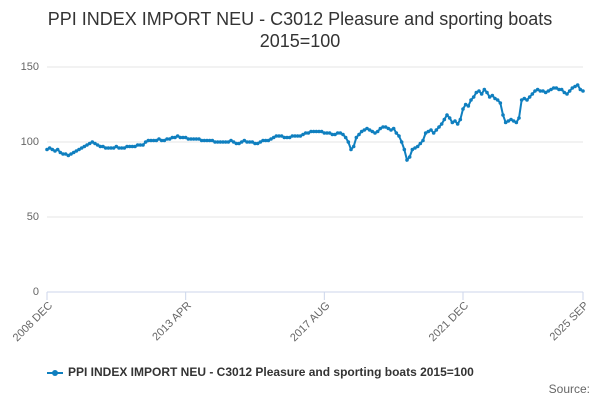 This screenshot has width=600, height=400. What do you see at coordinates (569, 389) in the screenshot?
I see `source-label: Source:` at bounding box center [569, 389].